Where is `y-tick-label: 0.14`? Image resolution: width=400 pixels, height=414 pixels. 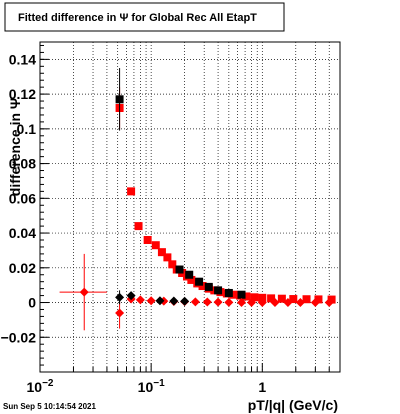 y-tick-label: 0.14 is located at coordinates (22, 59).